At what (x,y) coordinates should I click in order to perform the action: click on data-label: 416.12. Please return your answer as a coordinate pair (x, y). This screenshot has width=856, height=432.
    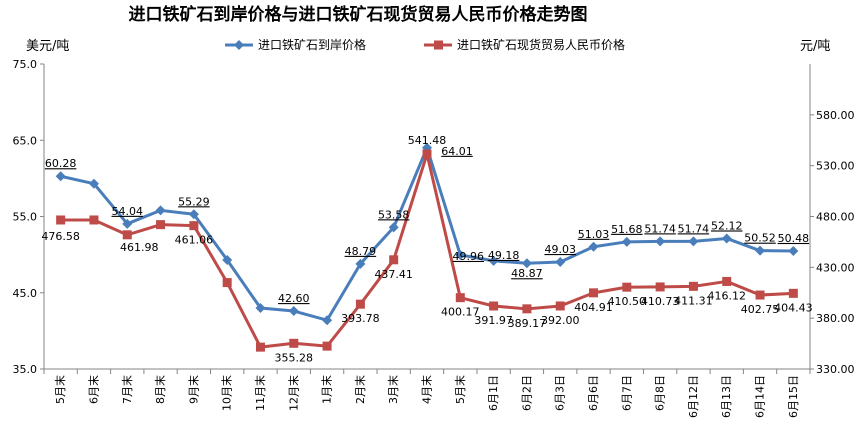
    Looking at the image, I should click on (726, 295).